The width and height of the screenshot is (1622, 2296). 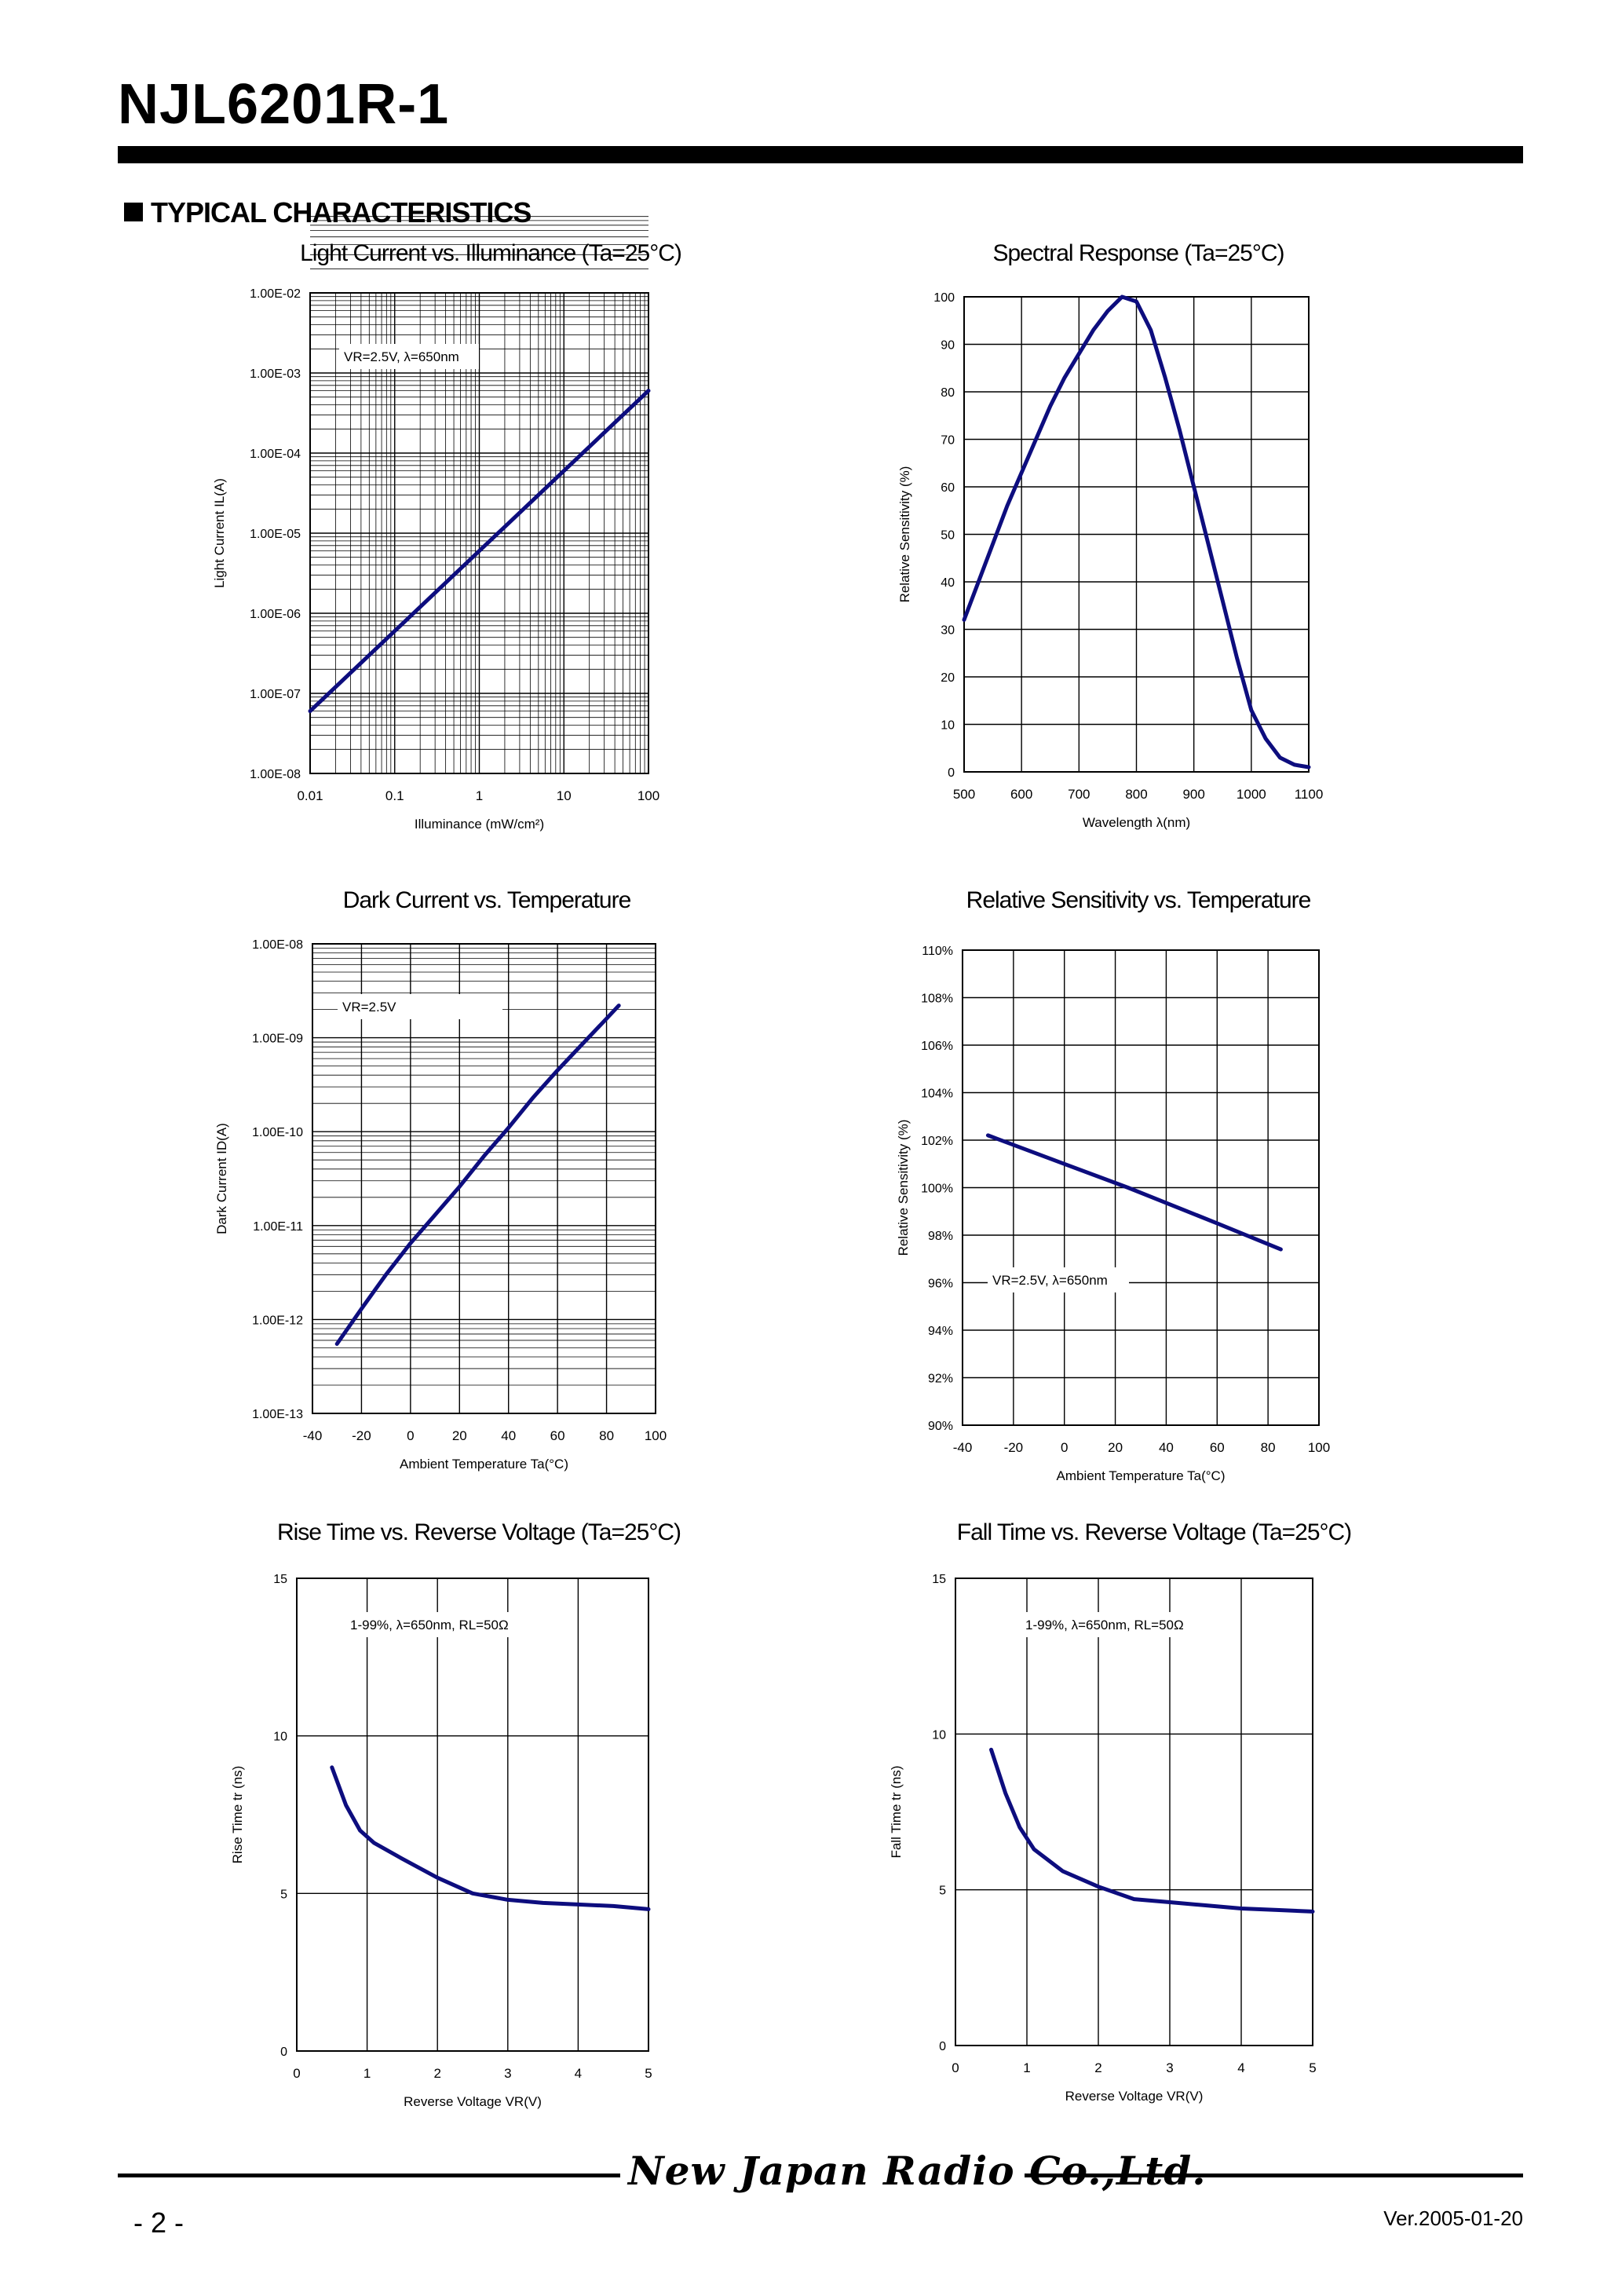 What do you see at coordinates (1166, 1447) in the screenshot?
I see `x-tick-label: 40` at bounding box center [1166, 1447].